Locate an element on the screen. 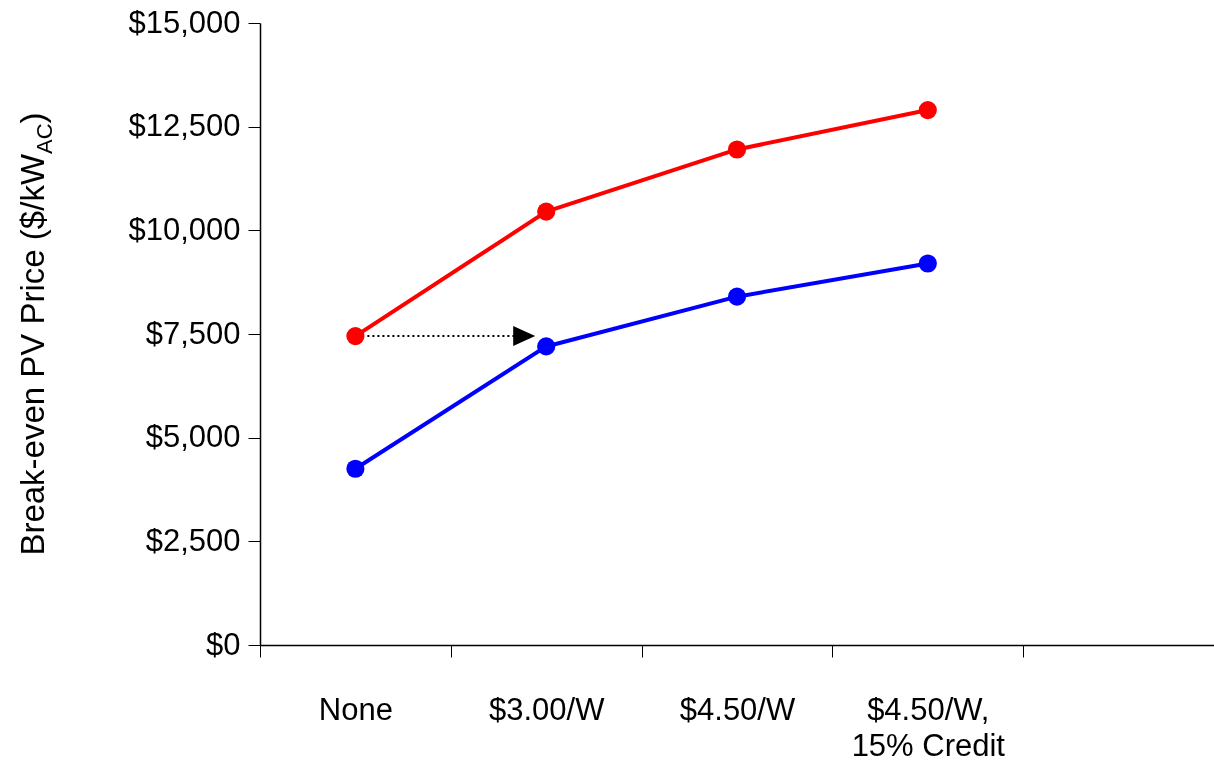 This screenshot has height=780, width=1214. y-tick-label: $0 is located at coordinates (223, 644).